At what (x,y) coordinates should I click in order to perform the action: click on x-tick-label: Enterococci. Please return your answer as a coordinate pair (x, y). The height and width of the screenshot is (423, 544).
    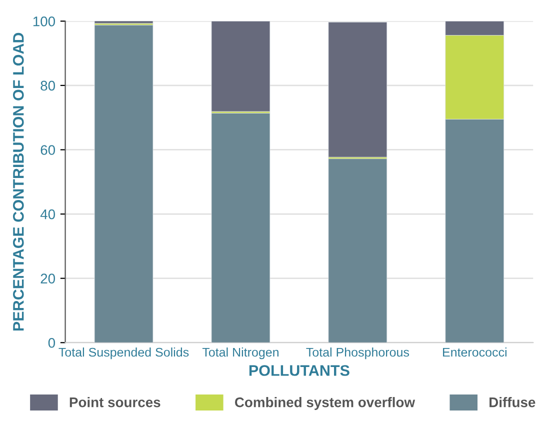
    Looking at the image, I should click on (474, 352).